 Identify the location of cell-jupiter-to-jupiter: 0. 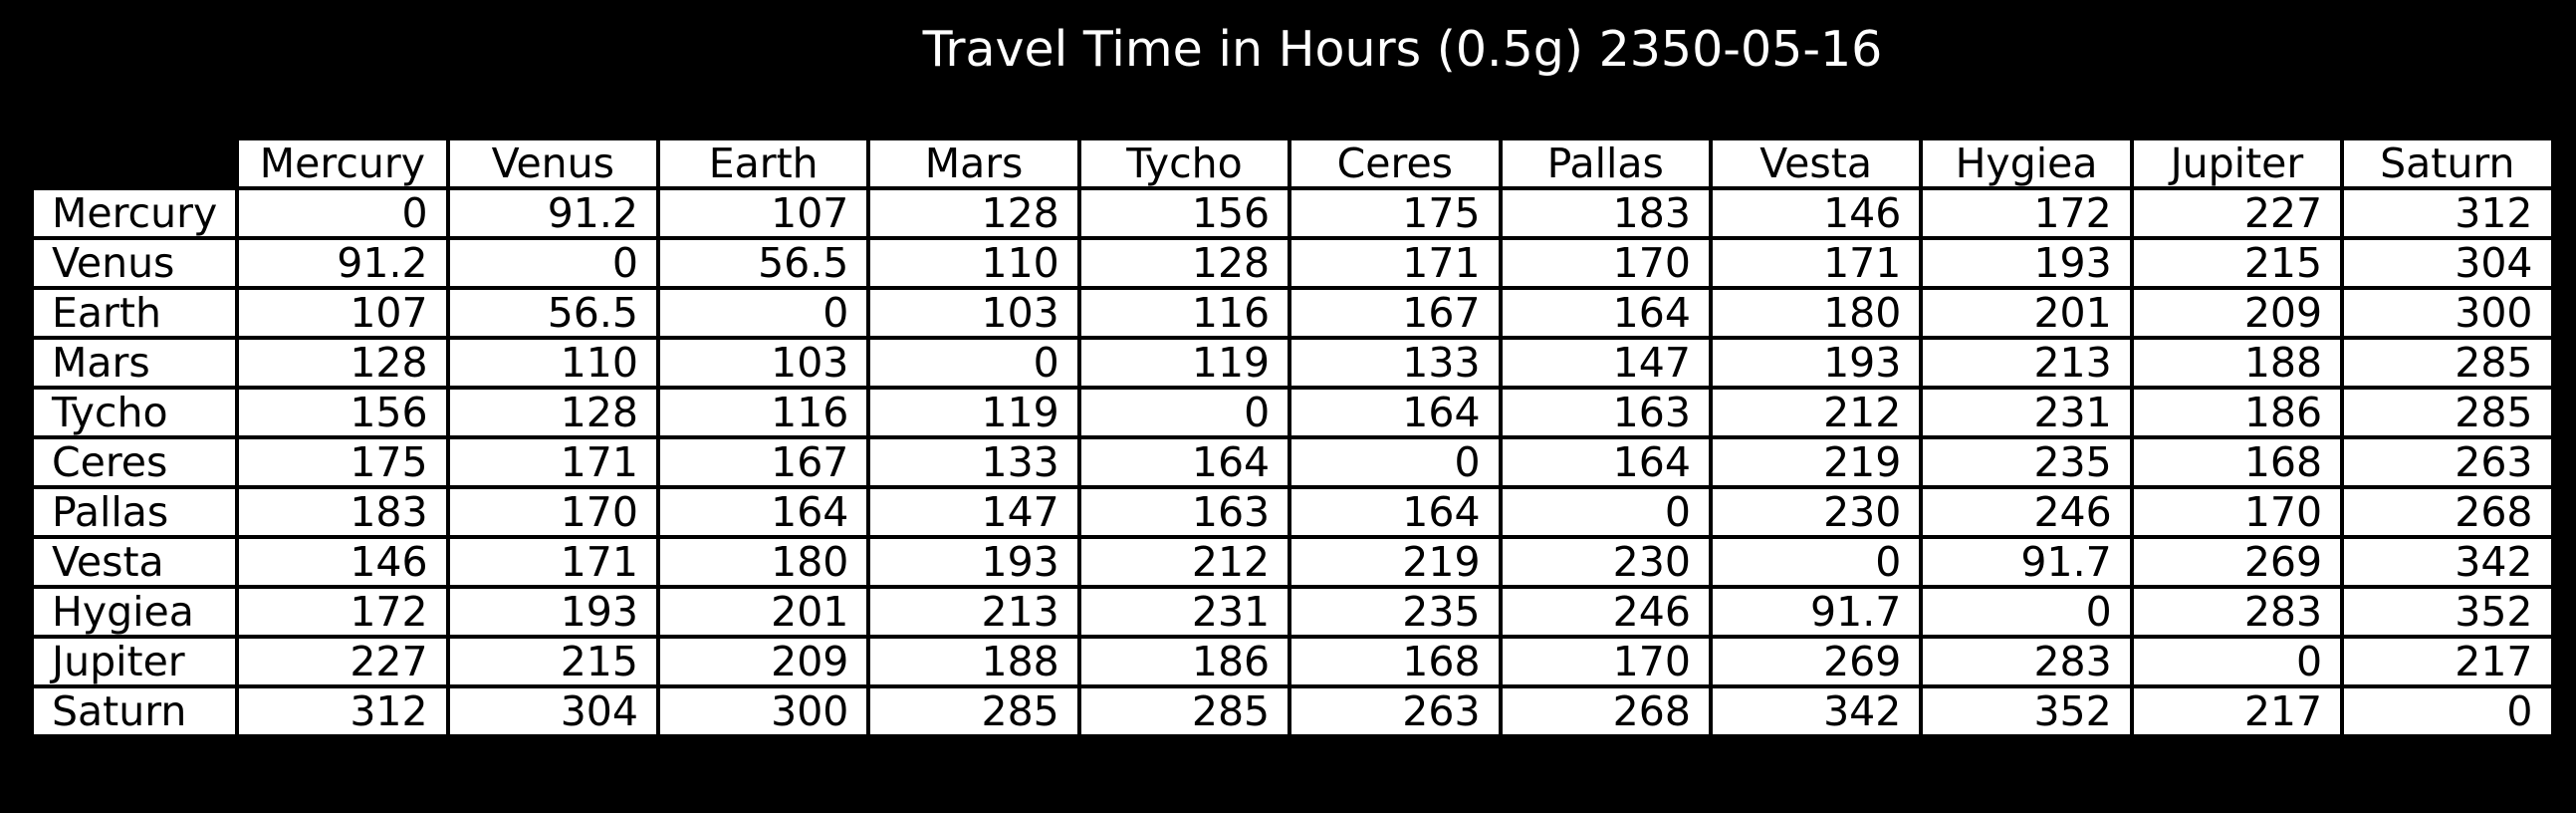
(2237, 661).